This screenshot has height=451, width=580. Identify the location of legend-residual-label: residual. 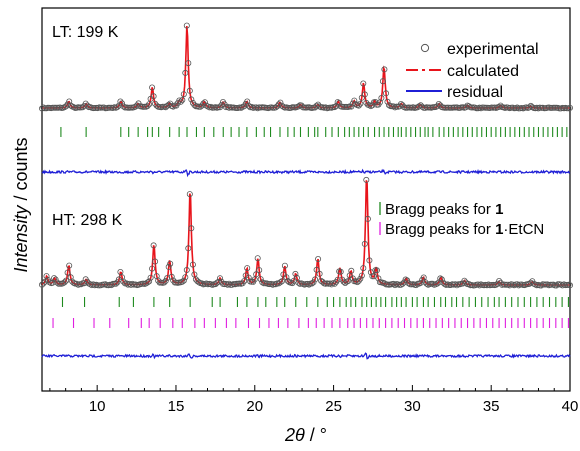
(475, 92).